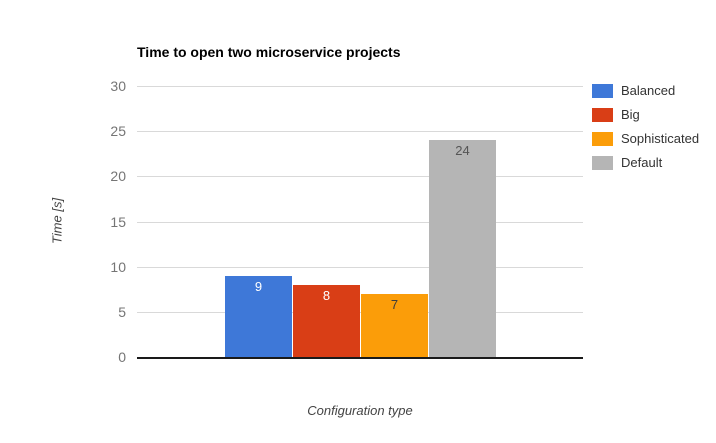  I want to click on legend-label: Sophisticated, so click(660, 138).